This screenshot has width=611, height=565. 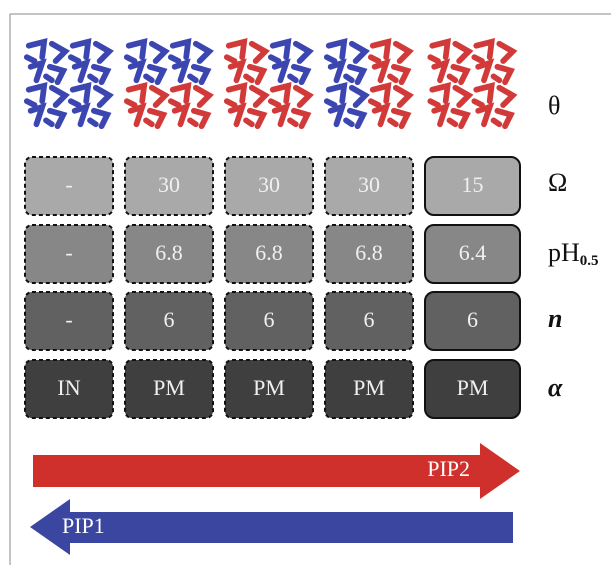 I want to click on row-label: n, so click(x=555, y=318).